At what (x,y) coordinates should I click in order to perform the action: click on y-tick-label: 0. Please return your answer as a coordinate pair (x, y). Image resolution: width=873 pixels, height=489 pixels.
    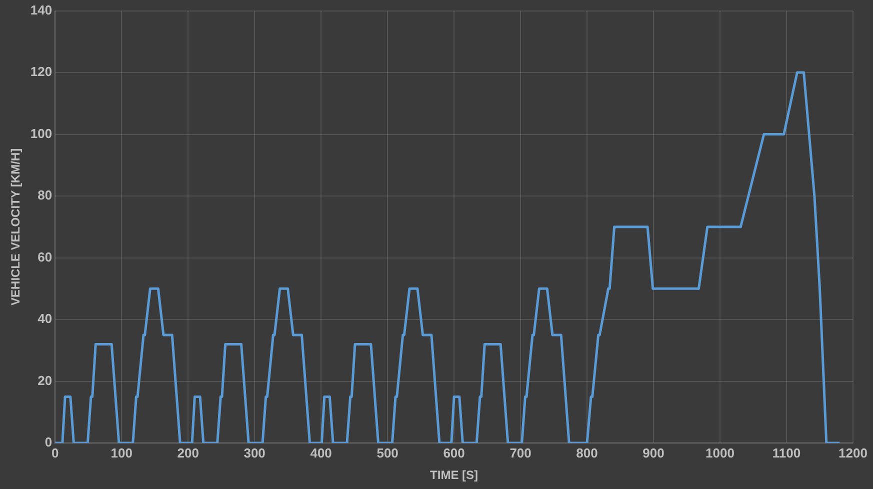
    Looking at the image, I should click on (48, 442).